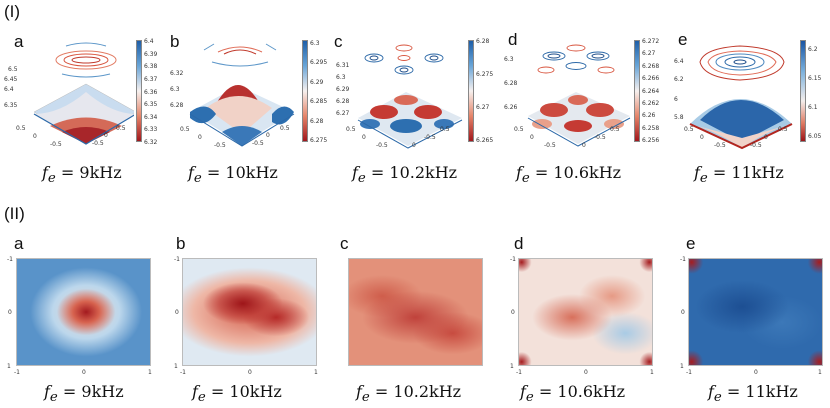  I want to click on caption-value-Ie: = 11kHz, so click(748, 172).